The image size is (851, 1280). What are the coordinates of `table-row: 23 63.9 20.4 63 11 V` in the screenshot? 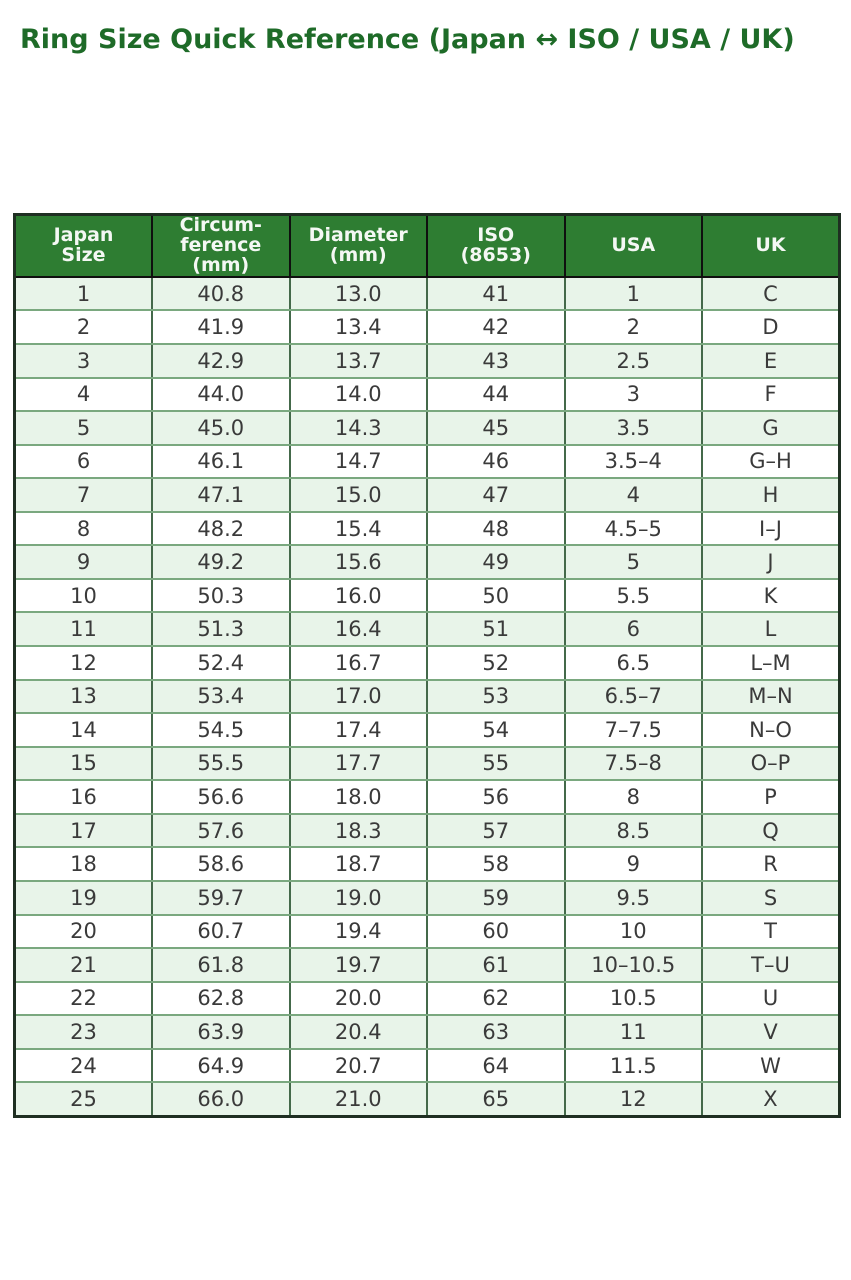 It's located at (427, 1032).